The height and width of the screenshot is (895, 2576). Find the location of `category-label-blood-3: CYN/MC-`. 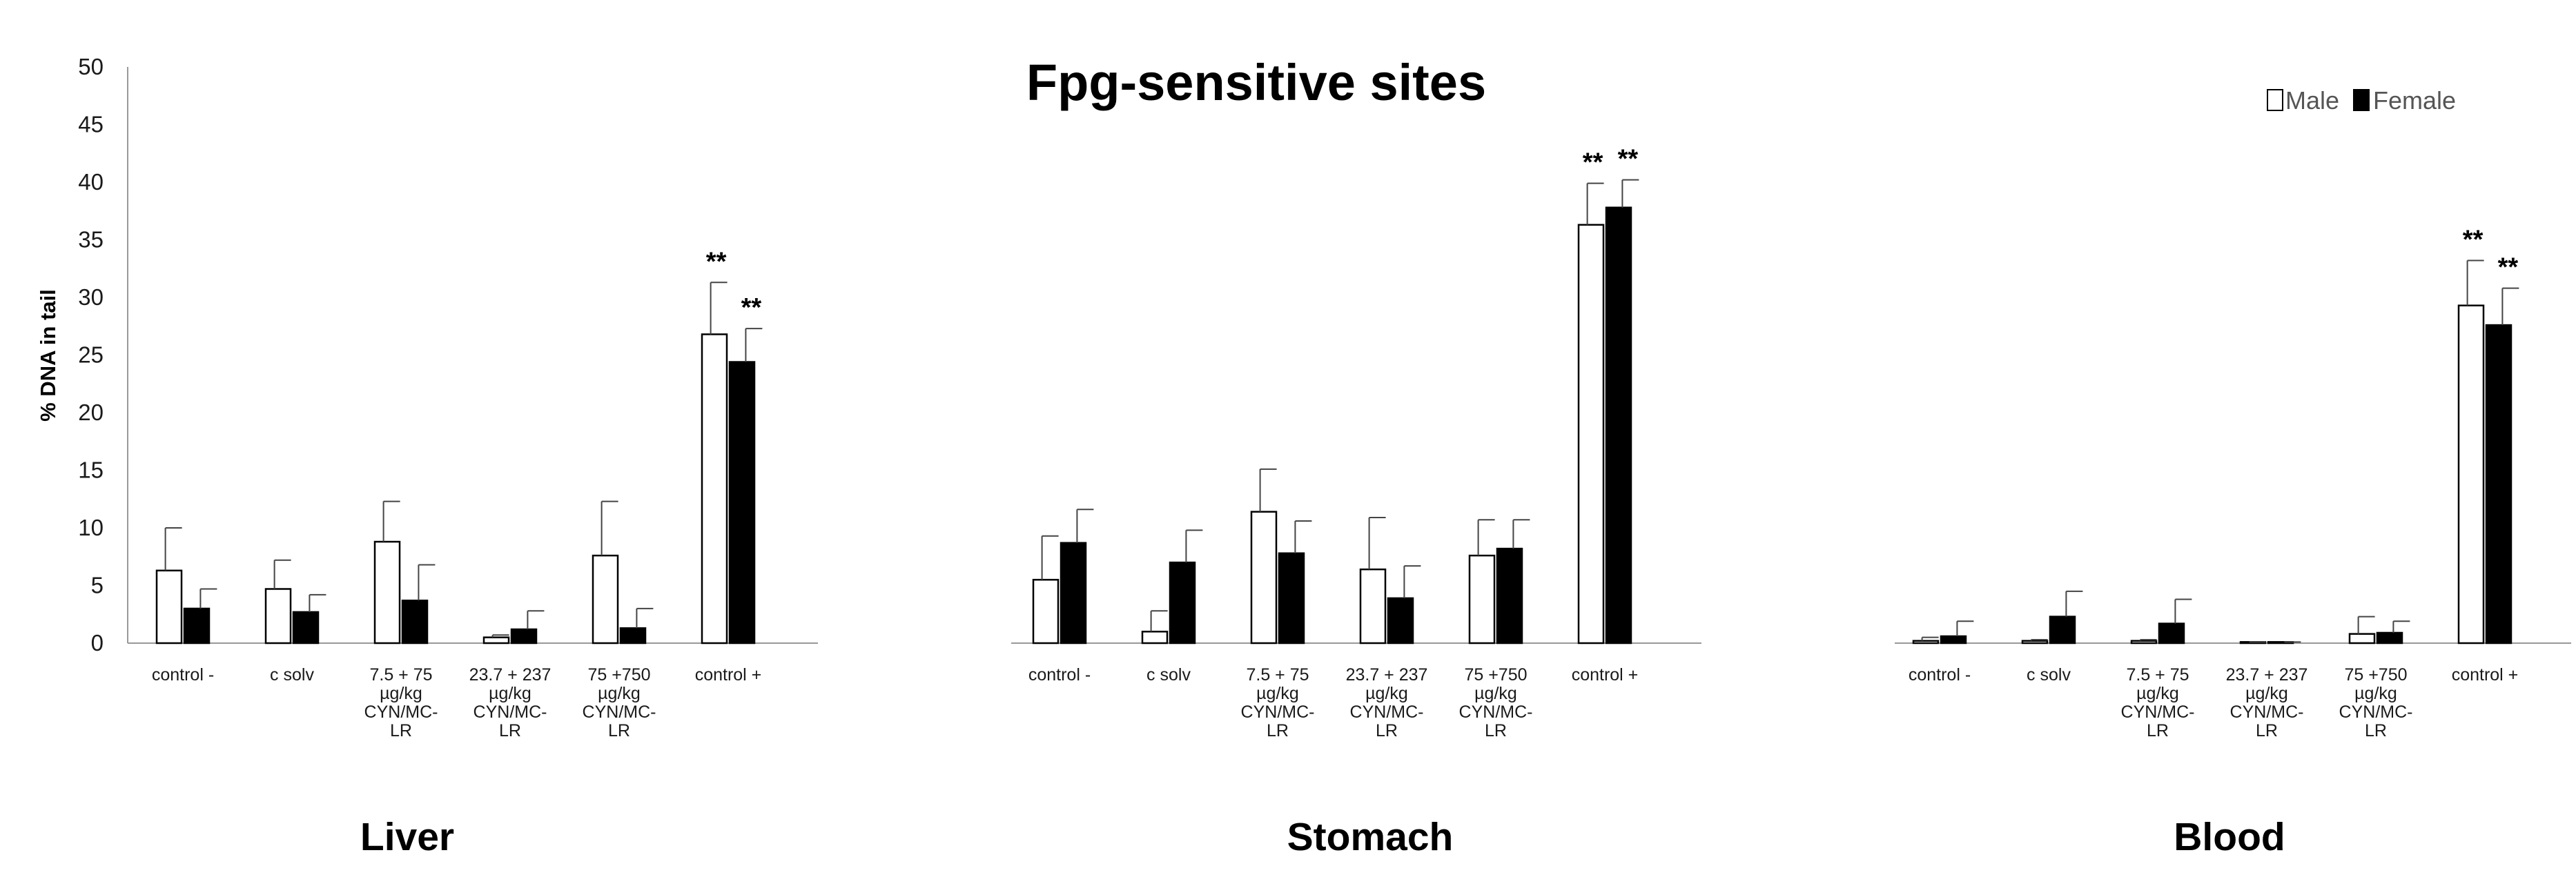

category-label-blood-3: CYN/MC- is located at coordinates (2267, 712).